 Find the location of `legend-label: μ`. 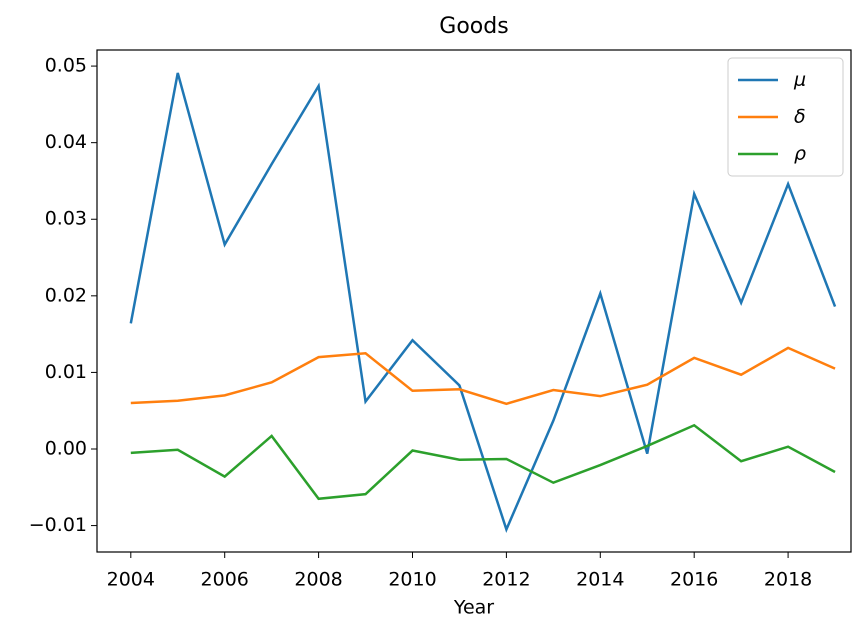

legend-label: μ is located at coordinates (799, 80).